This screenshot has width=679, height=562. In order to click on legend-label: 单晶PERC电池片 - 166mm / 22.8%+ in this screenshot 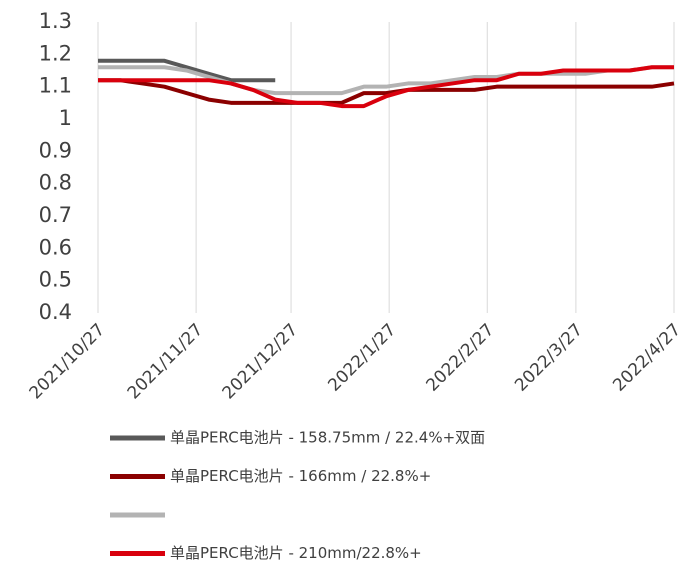, I will do `click(300, 476)`.